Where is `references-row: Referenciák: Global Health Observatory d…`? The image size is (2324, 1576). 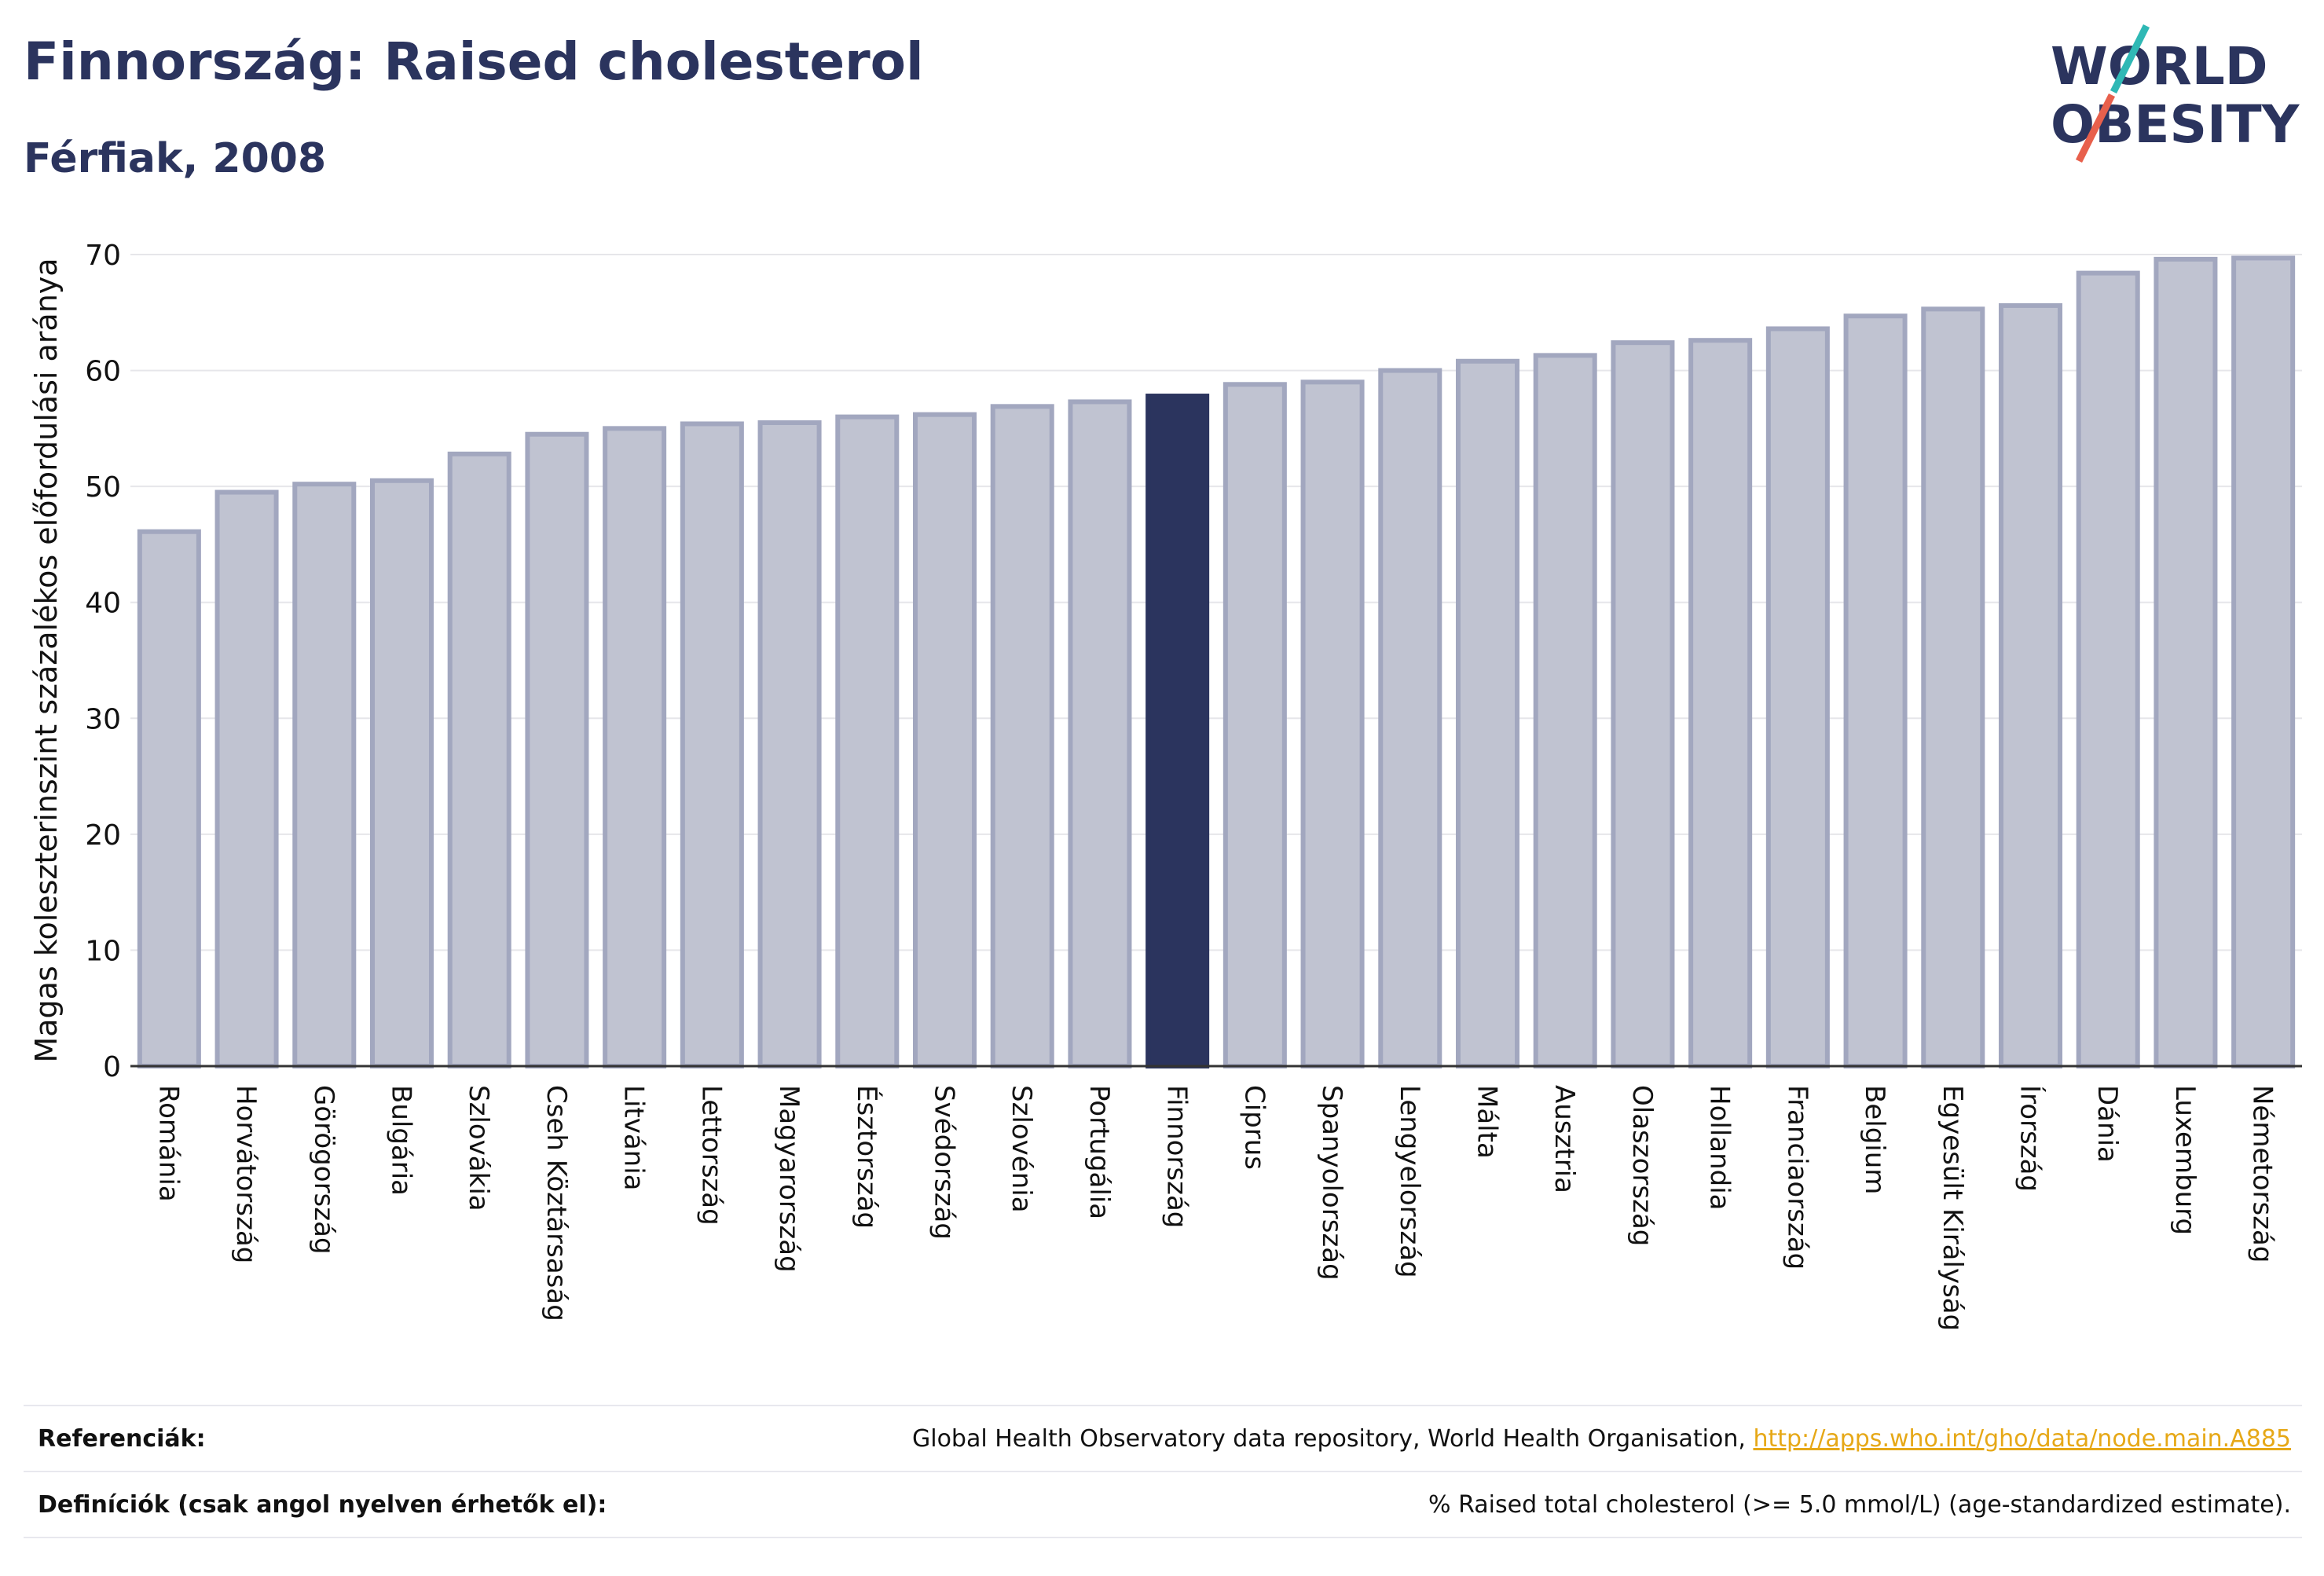 references-row: Referenciák: Global Health Observatory d… is located at coordinates (1163, 1438).